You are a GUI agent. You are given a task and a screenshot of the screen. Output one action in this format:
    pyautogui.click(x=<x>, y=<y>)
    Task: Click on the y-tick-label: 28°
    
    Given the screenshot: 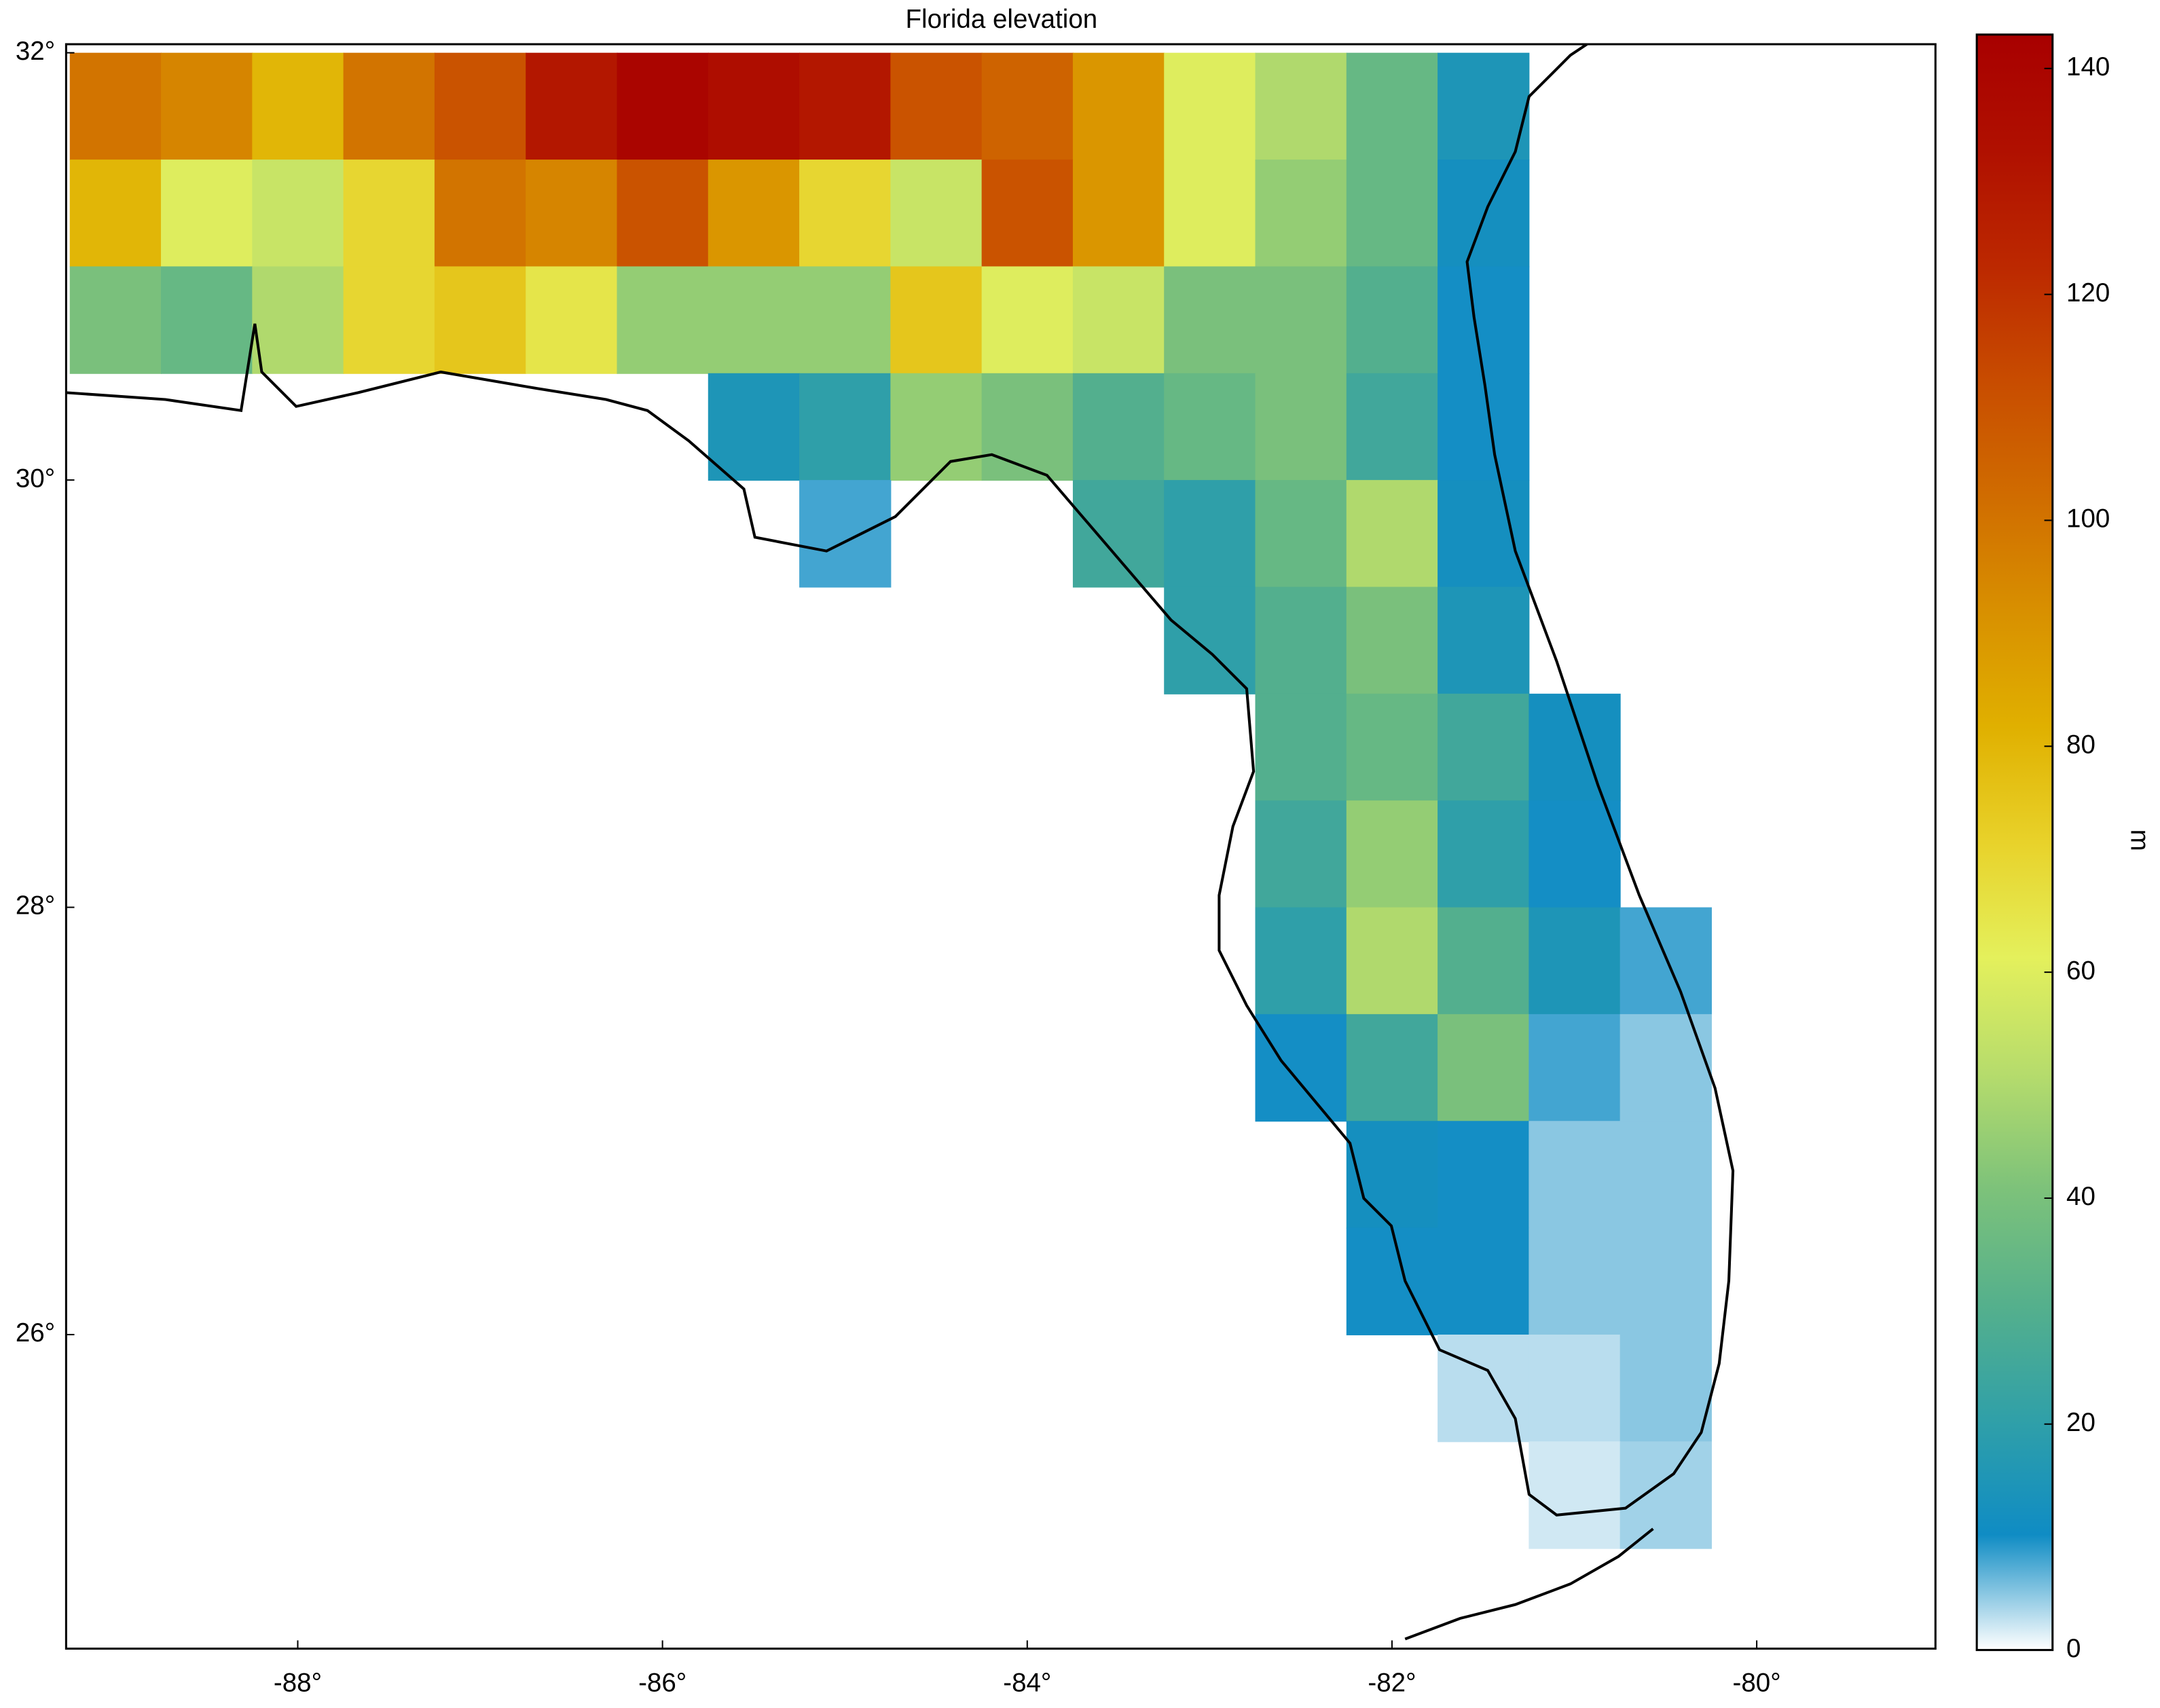 What is the action you would take?
    pyautogui.click(x=35, y=906)
    